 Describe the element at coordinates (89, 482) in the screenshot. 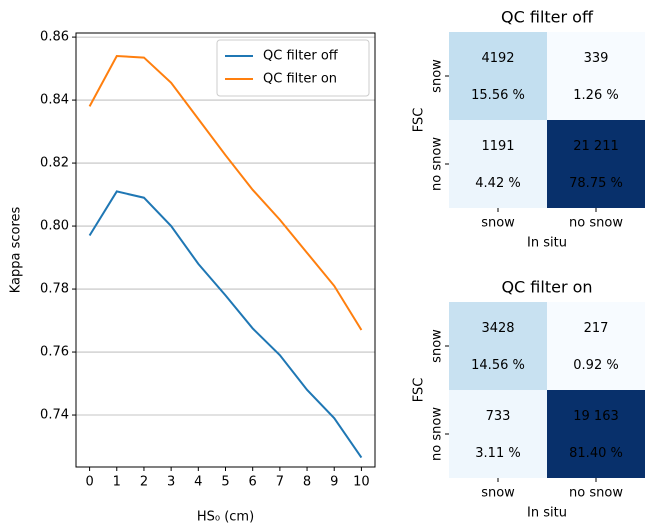

I see `x-tick-label: 0` at that location.